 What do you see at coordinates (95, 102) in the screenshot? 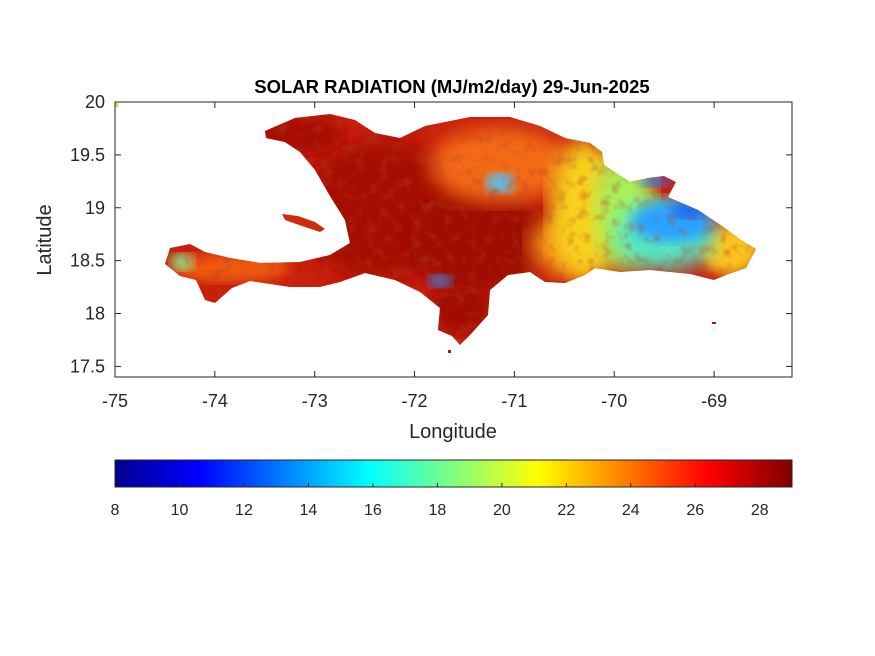
I see `y-tick-label: 20` at bounding box center [95, 102].